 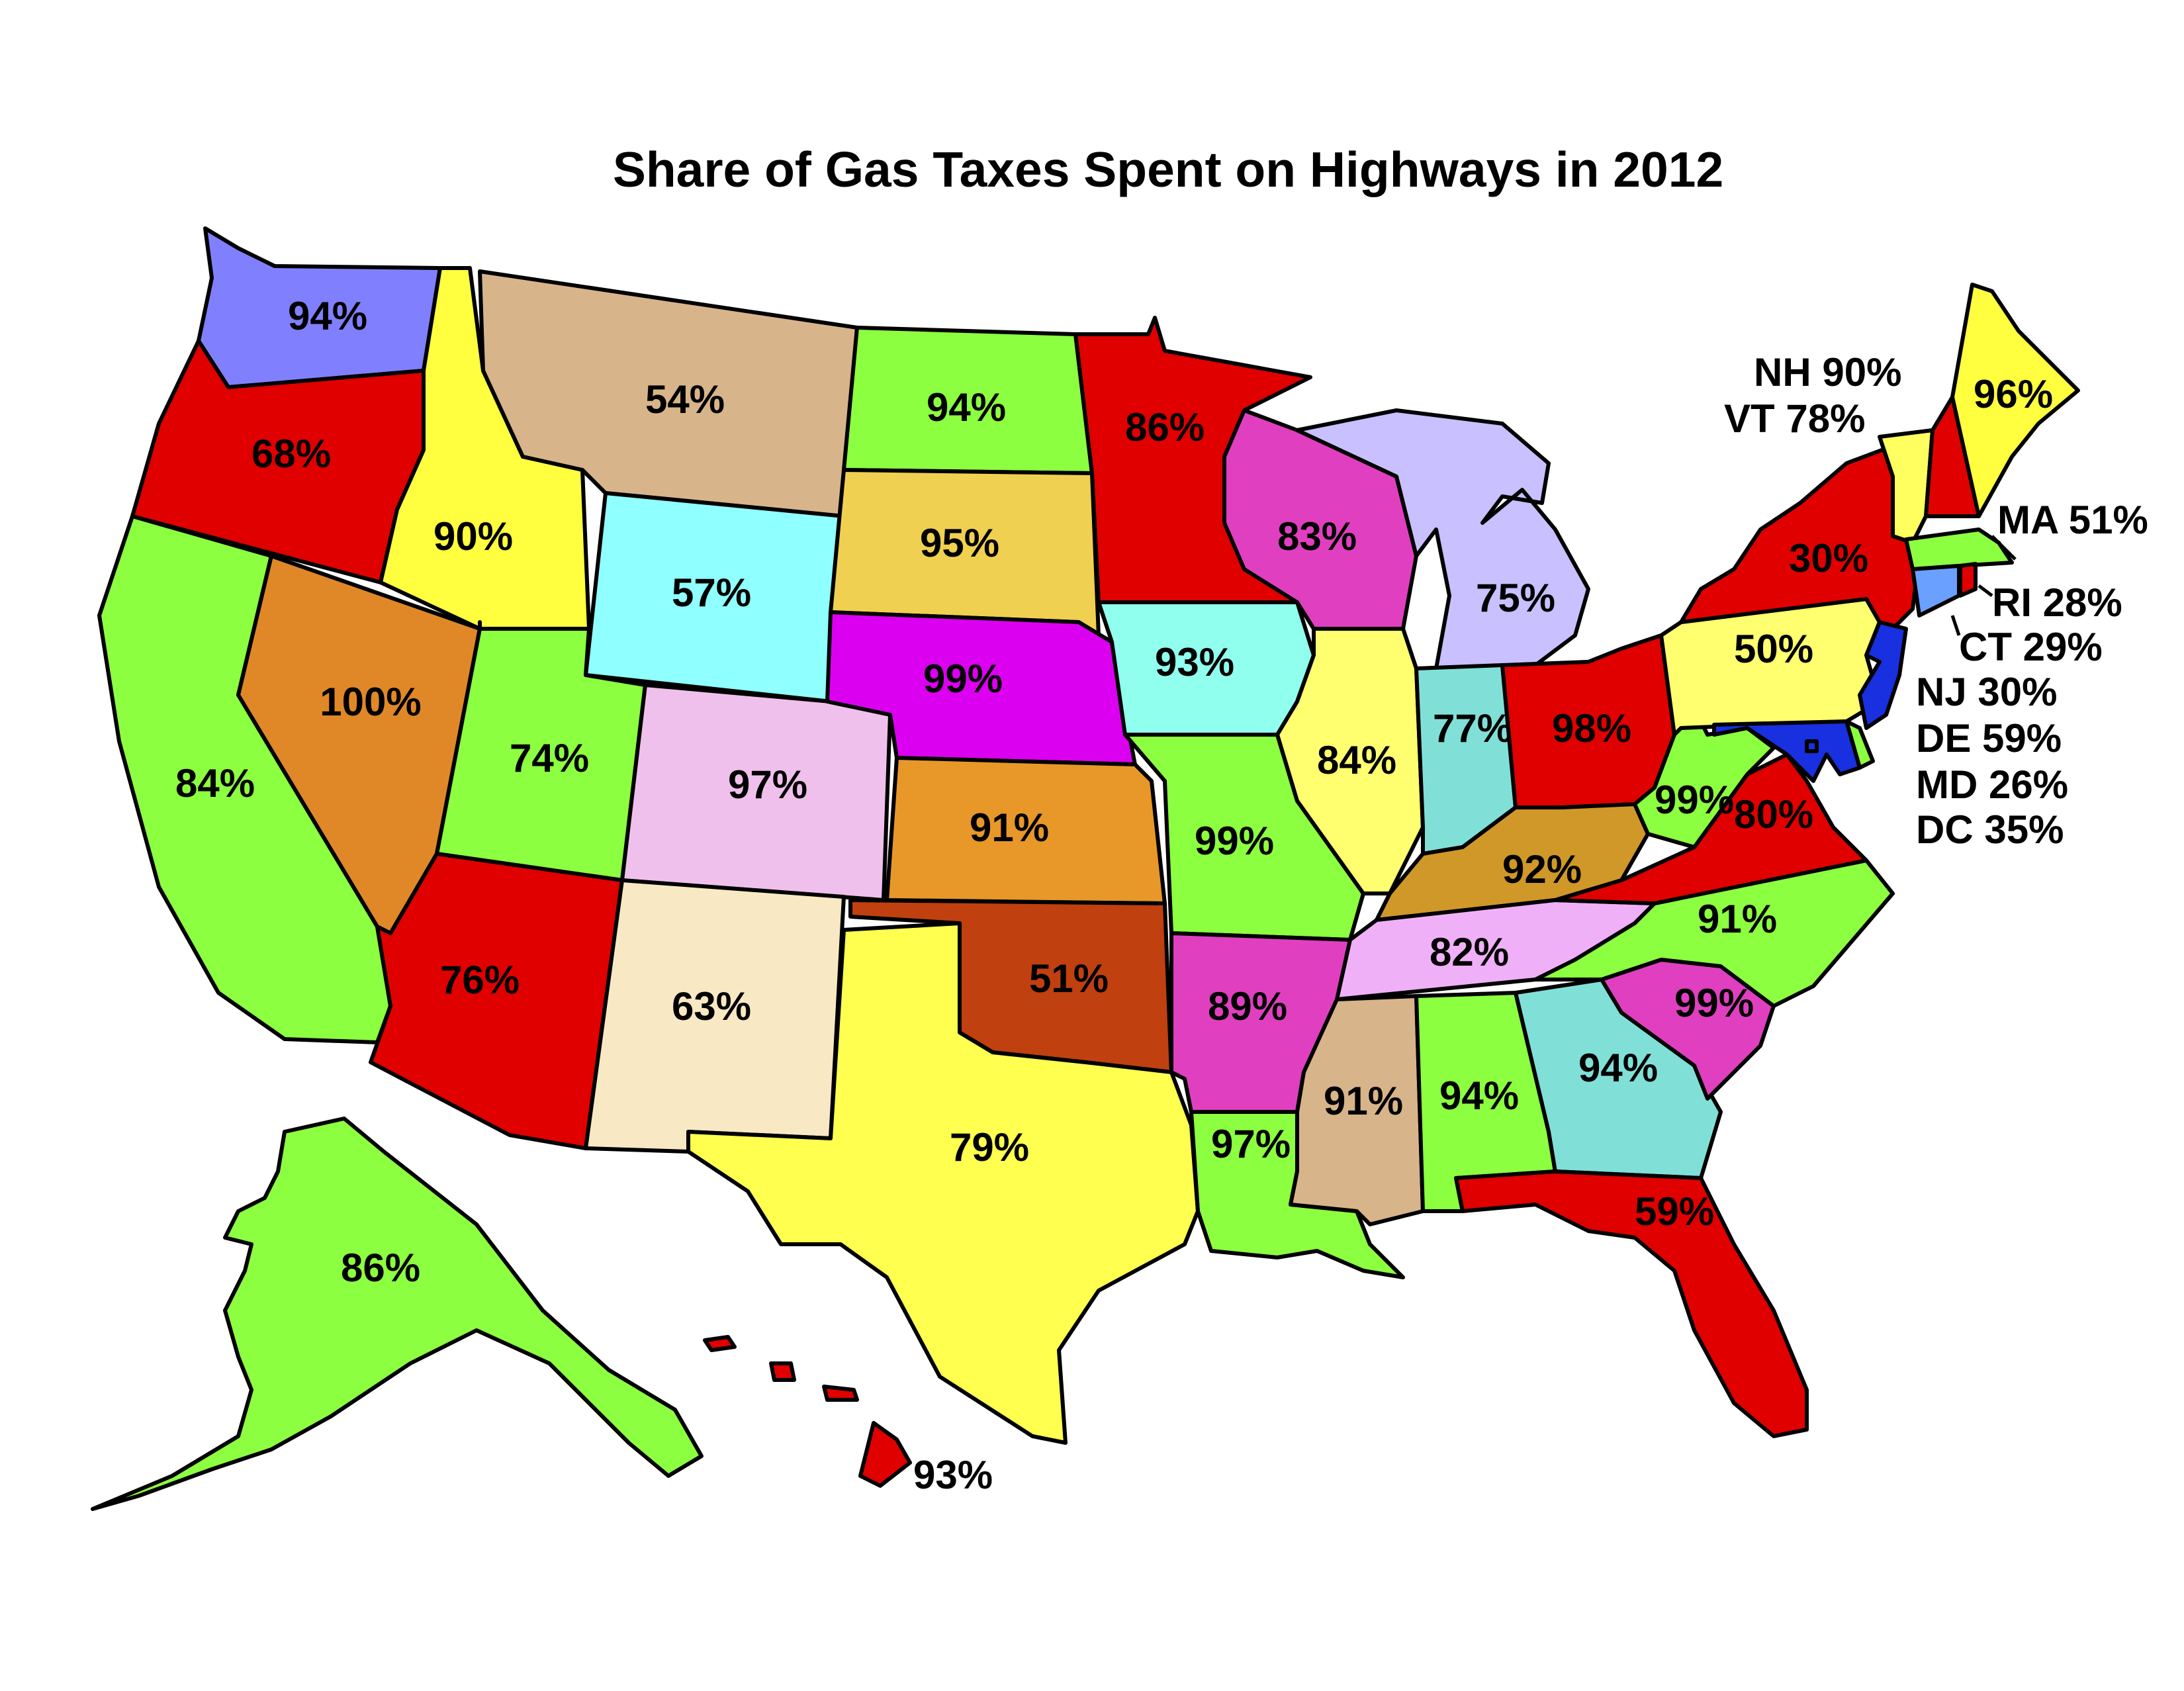 I want to click on state-ma-shape, so click(x=1959, y=549).